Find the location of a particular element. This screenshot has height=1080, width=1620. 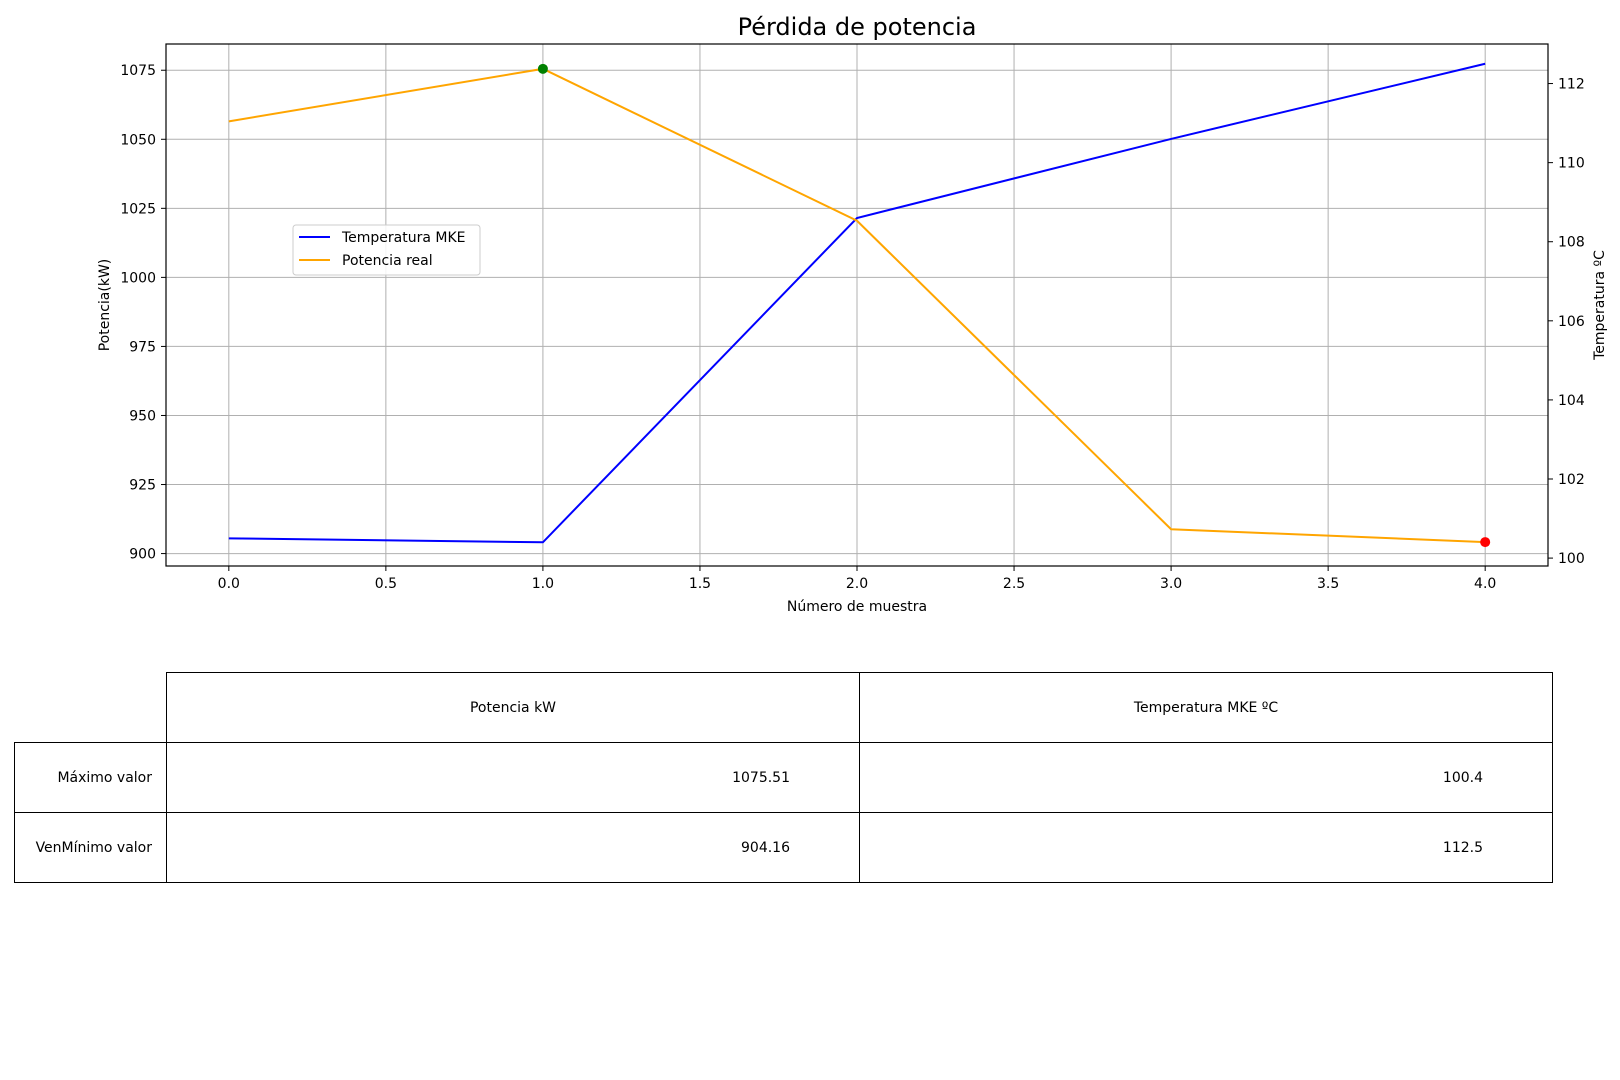

x-tick-label: 0.5 is located at coordinates (386, 584).